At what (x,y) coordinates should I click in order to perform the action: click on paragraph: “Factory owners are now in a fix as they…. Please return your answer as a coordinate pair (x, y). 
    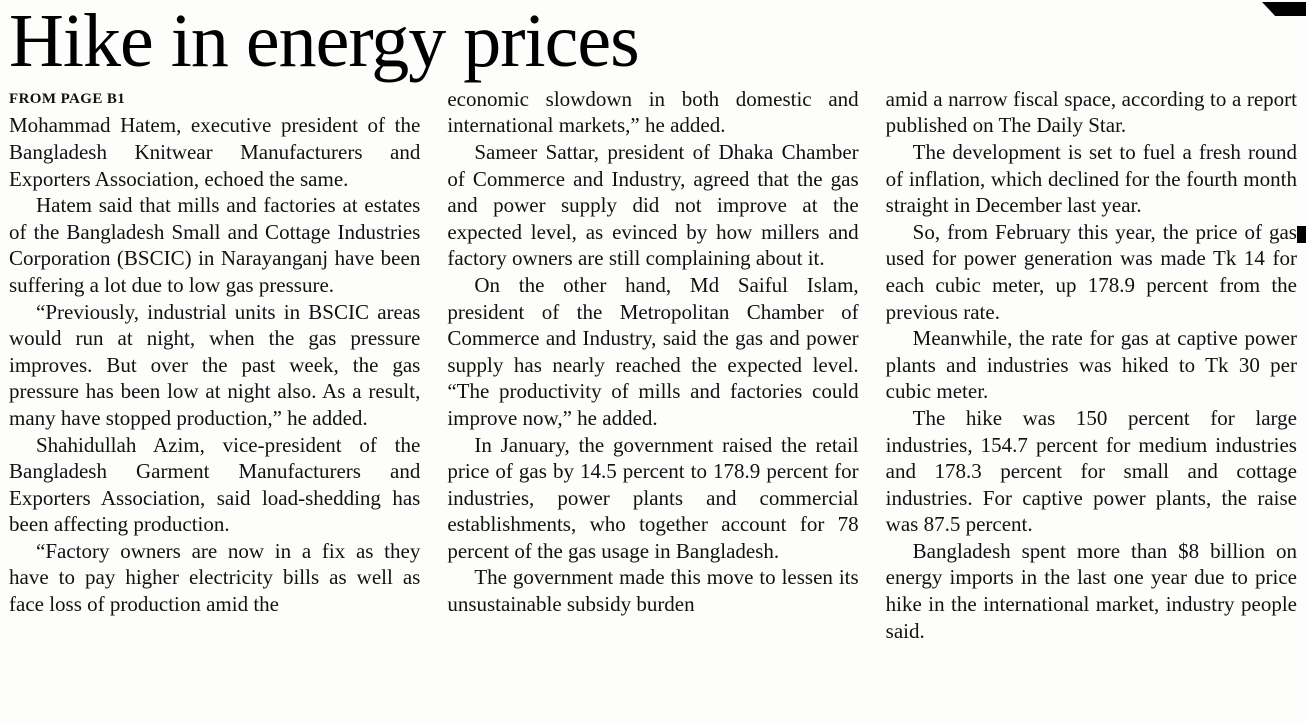
    Looking at the image, I should click on (215, 577).